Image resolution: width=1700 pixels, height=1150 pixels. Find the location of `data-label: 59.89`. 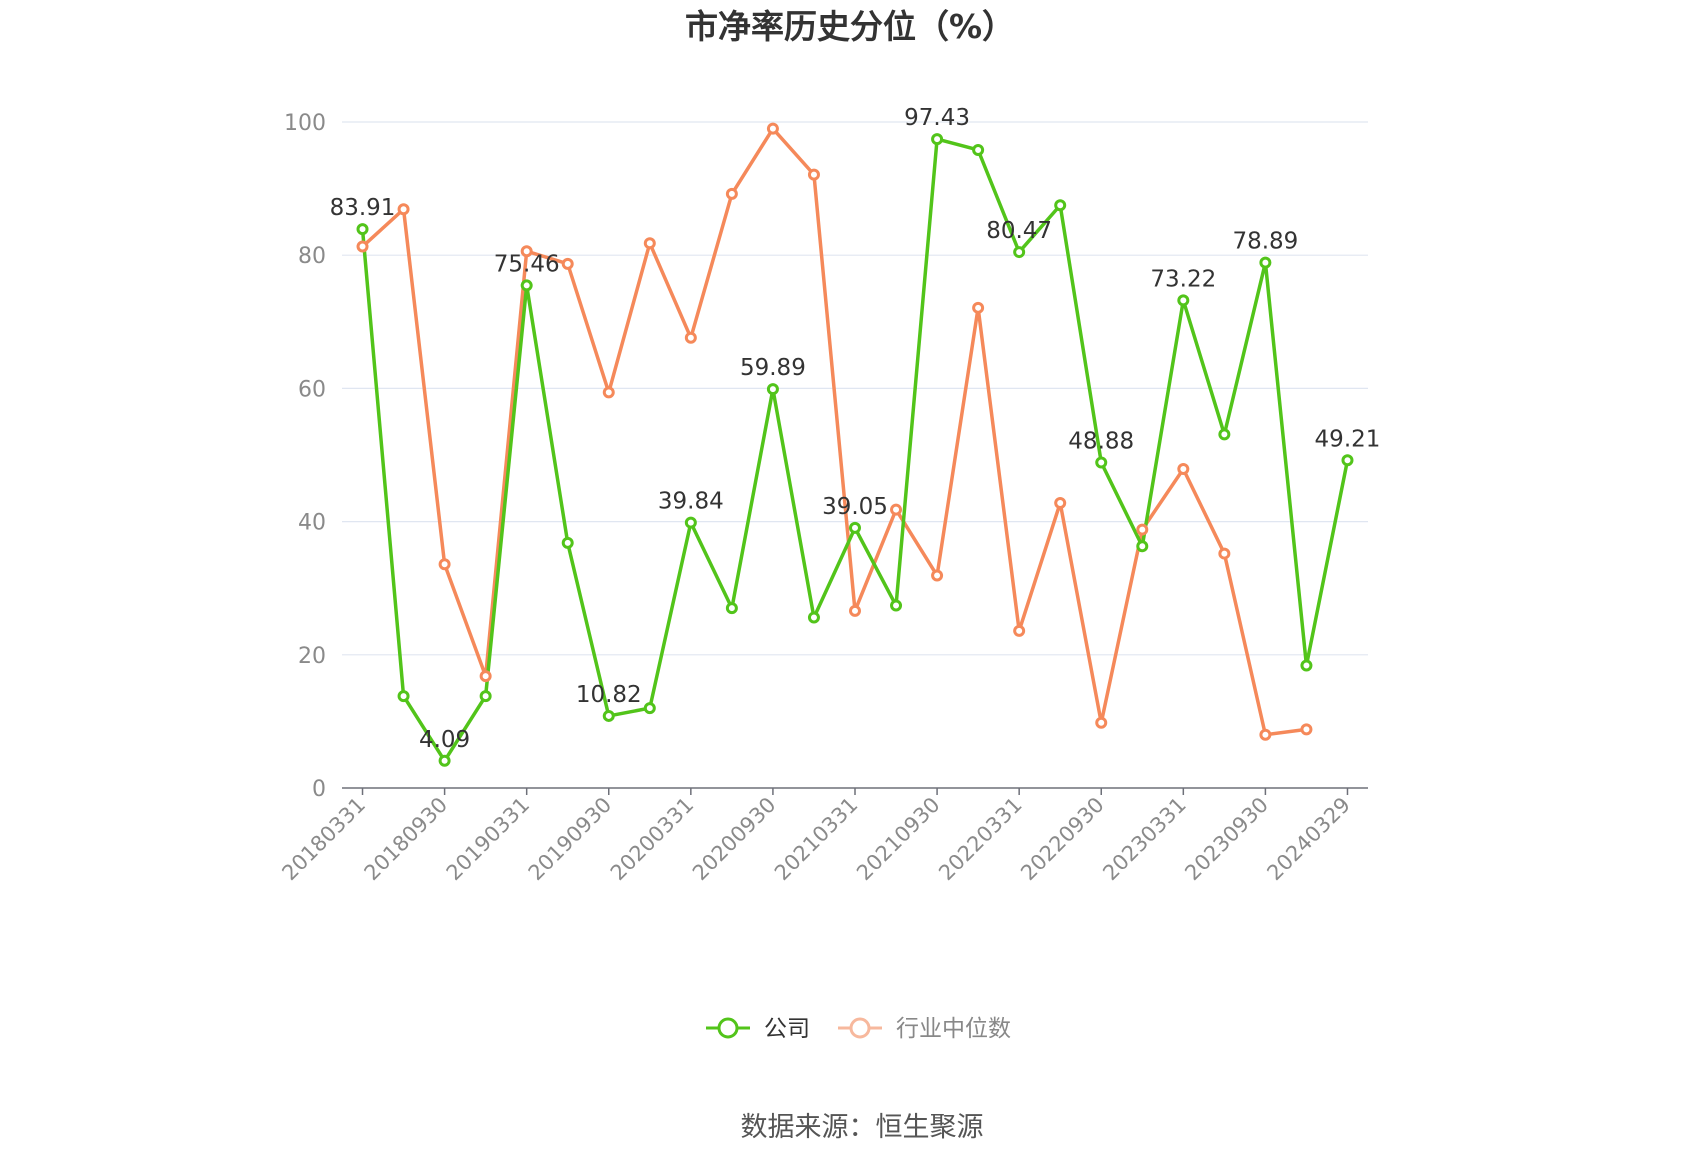

data-label: 59.89 is located at coordinates (773, 368).